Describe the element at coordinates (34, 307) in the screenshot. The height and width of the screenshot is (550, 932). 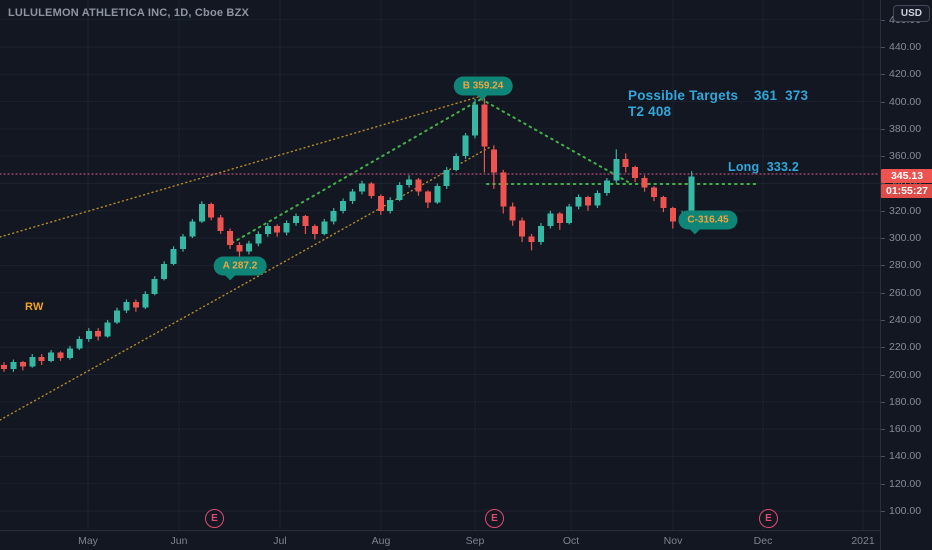
I see `annotation-text-rw-label: RW` at that location.